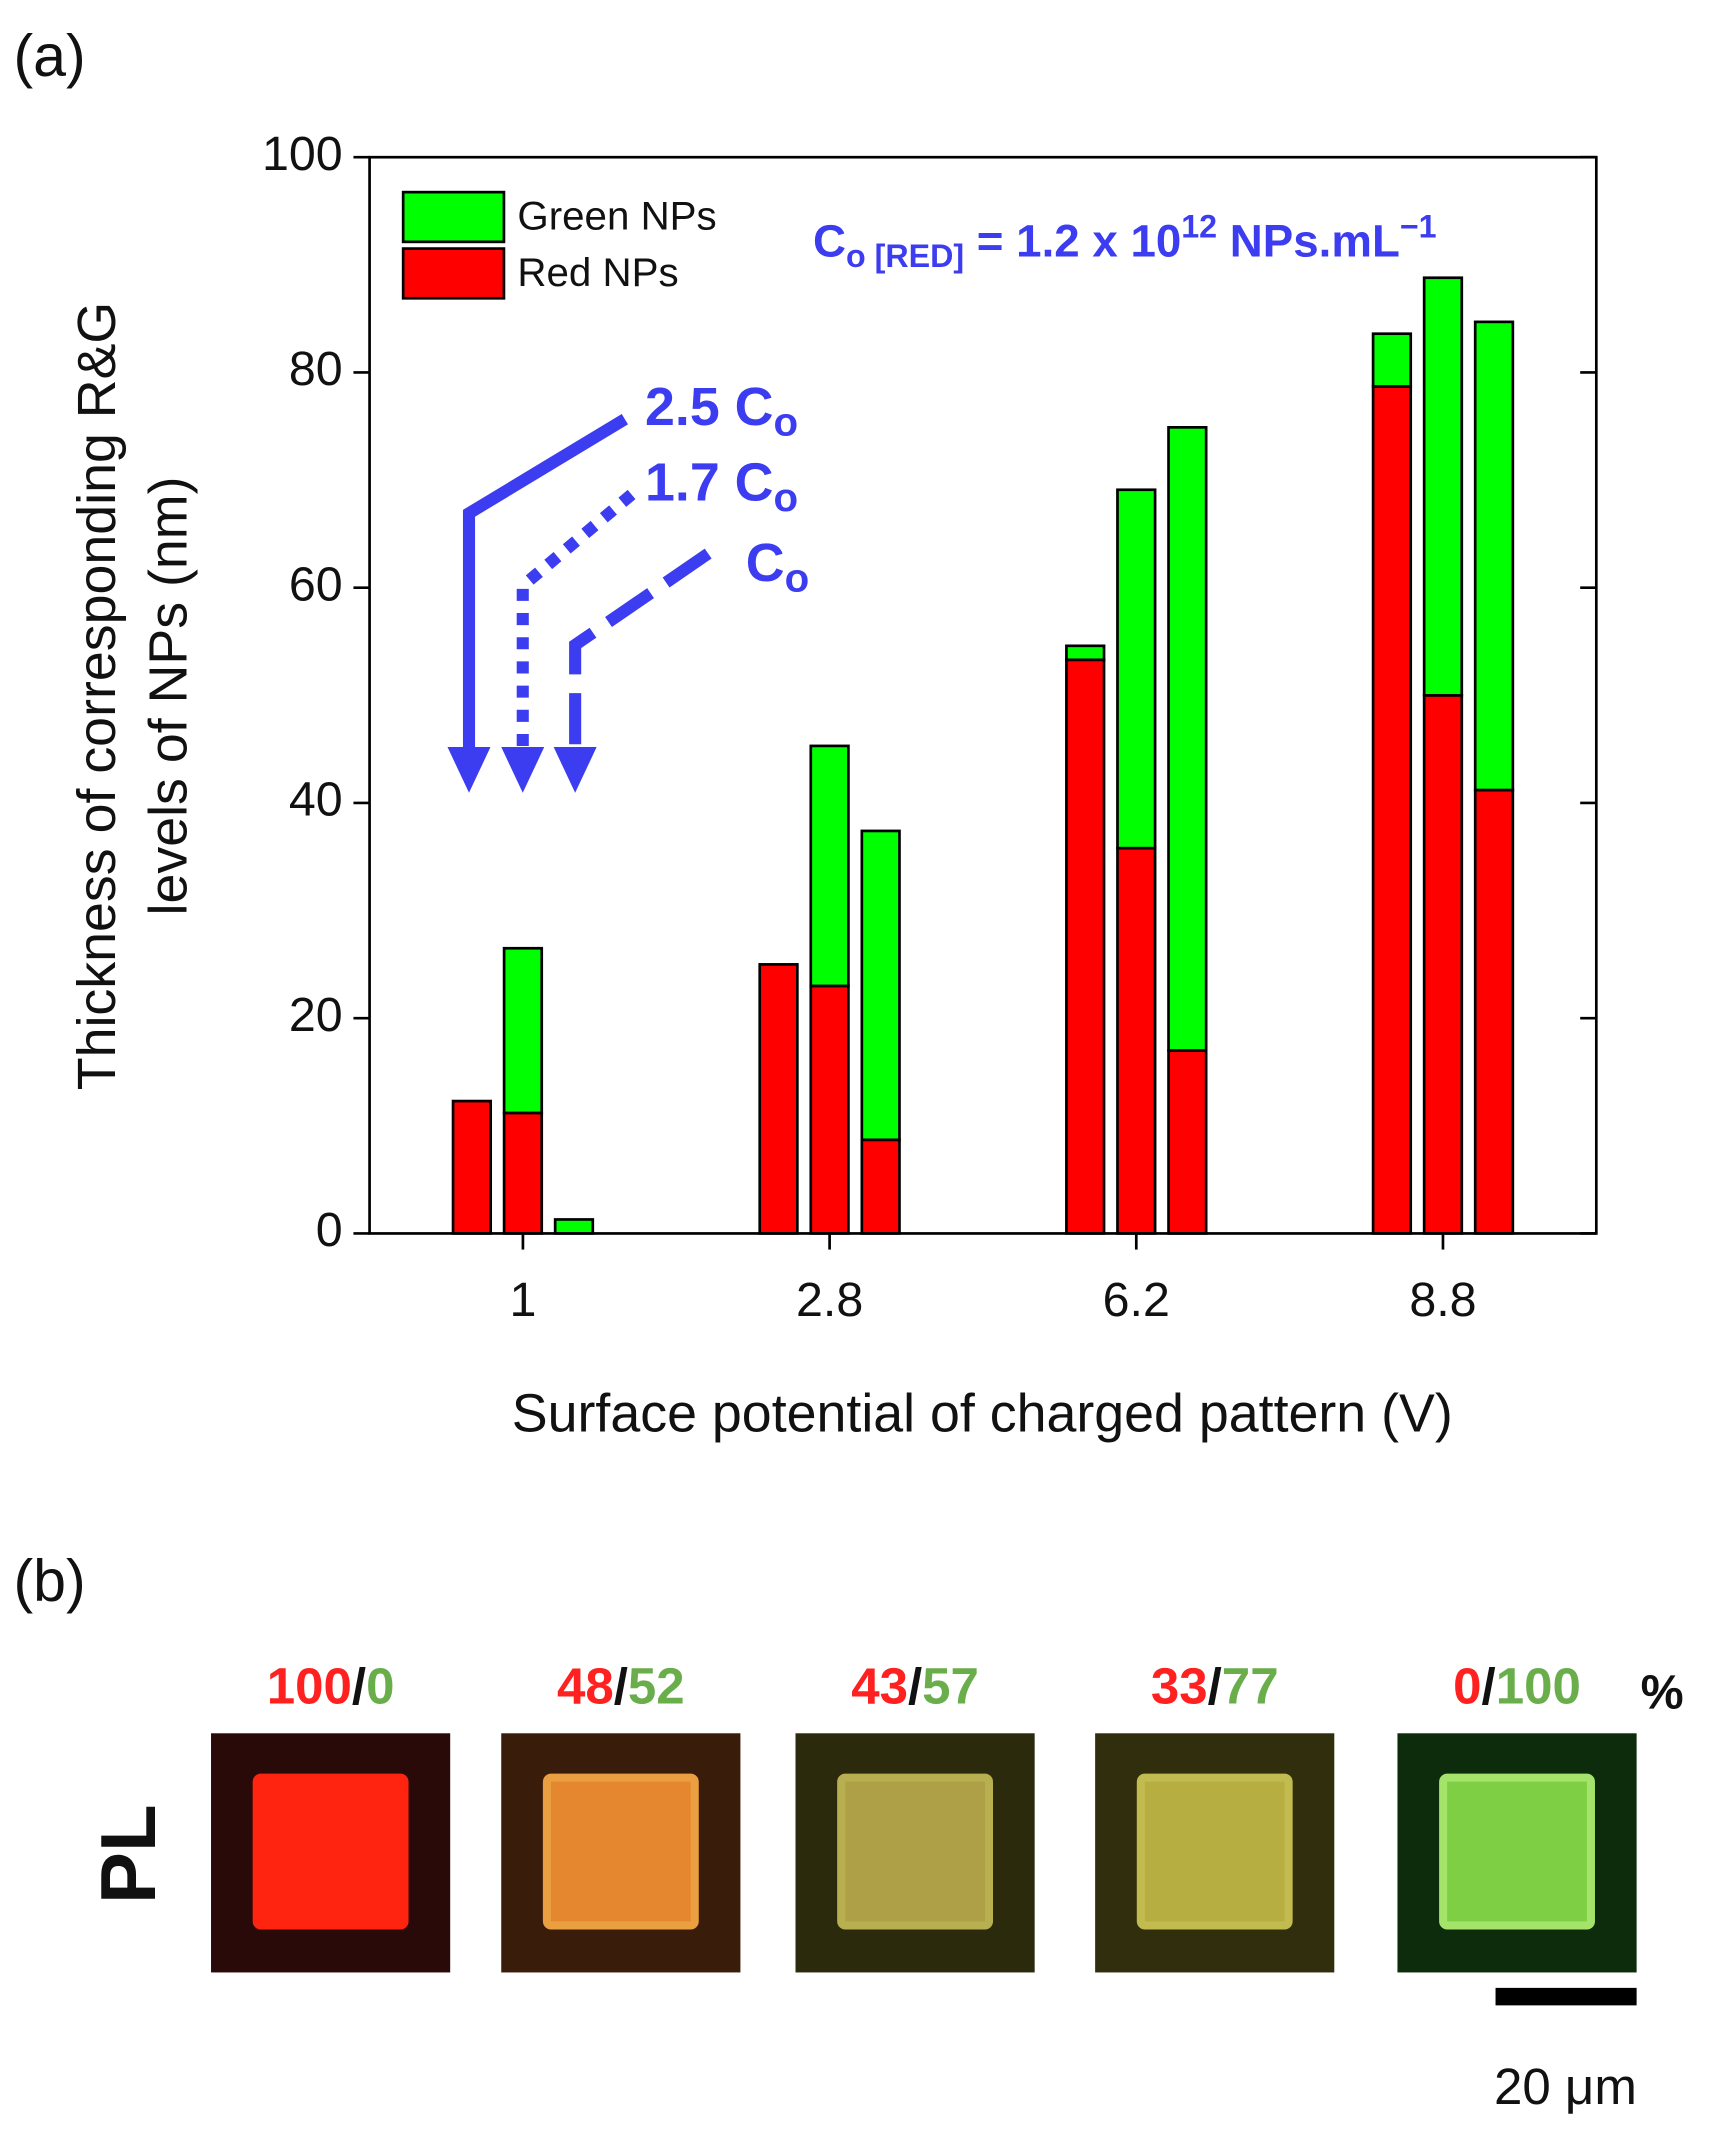 The height and width of the screenshot is (2131, 1720). I want to click on x-tick-label: 1, so click(522, 1300).